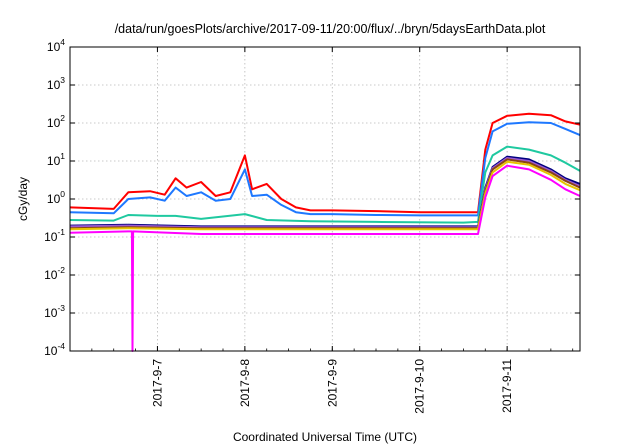 The height and width of the screenshot is (448, 640). What do you see at coordinates (332, 383) in the screenshot?
I see `x-tick-label: 2017-9-9` at bounding box center [332, 383].